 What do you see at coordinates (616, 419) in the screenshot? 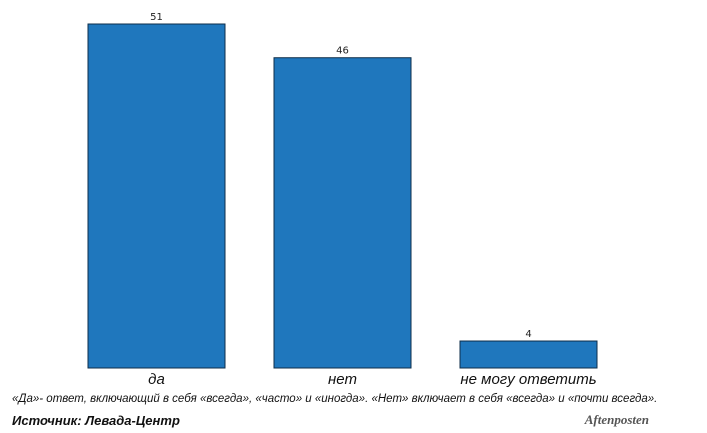
I see `publisher-logo: Aftenposten` at bounding box center [616, 419].